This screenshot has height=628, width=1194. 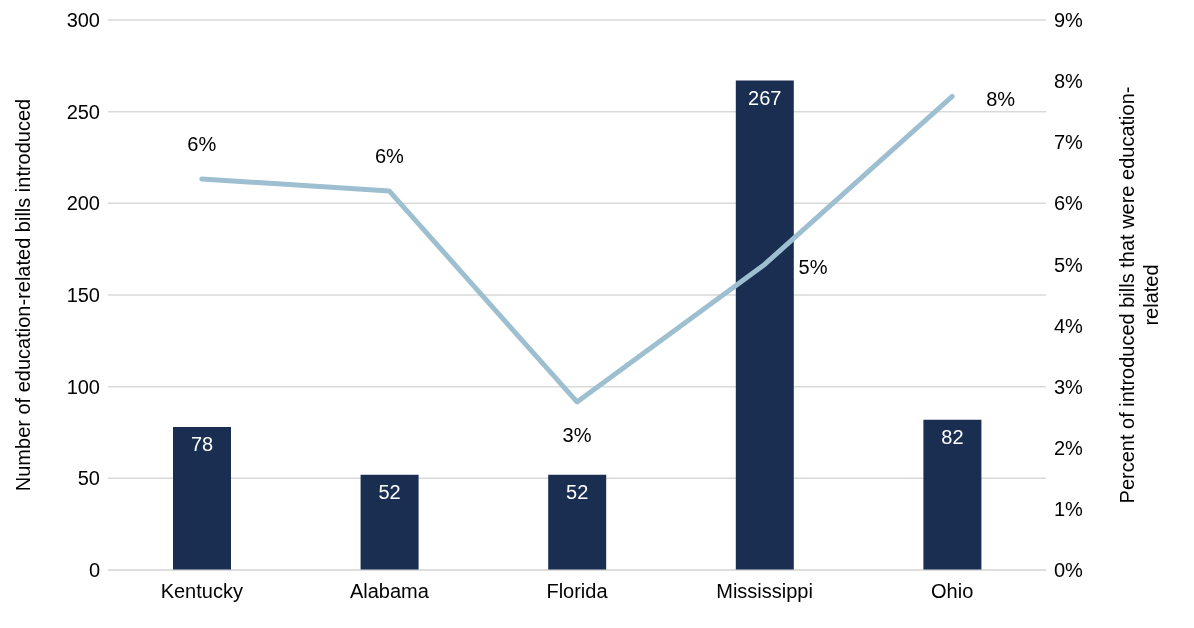 What do you see at coordinates (389, 591) in the screenshot?
I see `x-tick-label: Alabama` at bounding box center [389, 591].